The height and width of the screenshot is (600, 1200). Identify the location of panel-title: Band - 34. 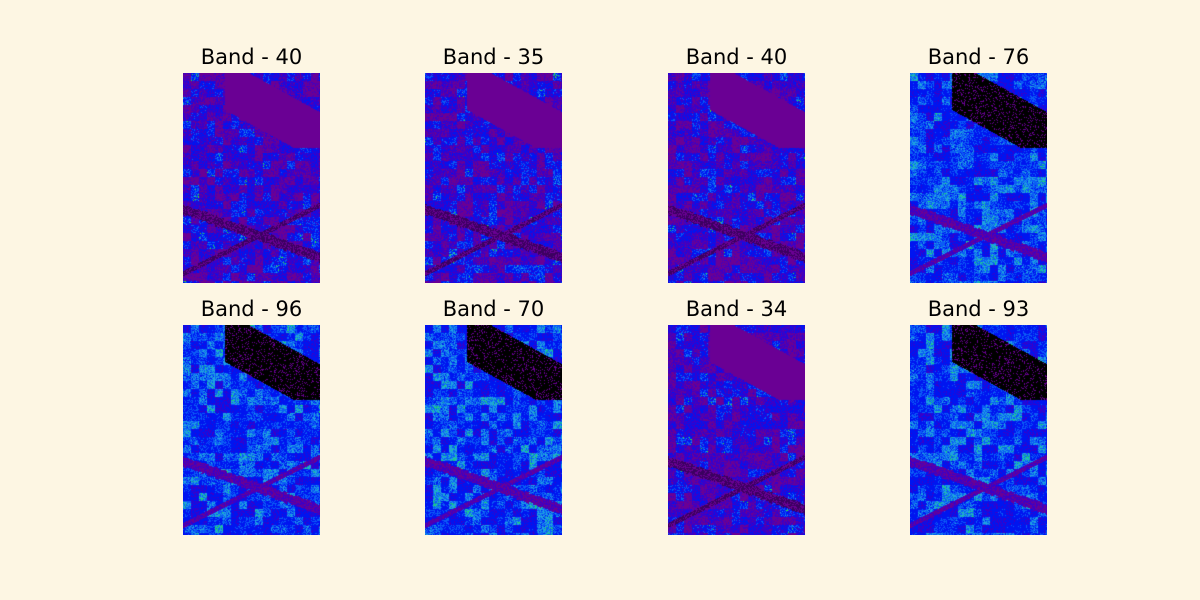
(736, 309).